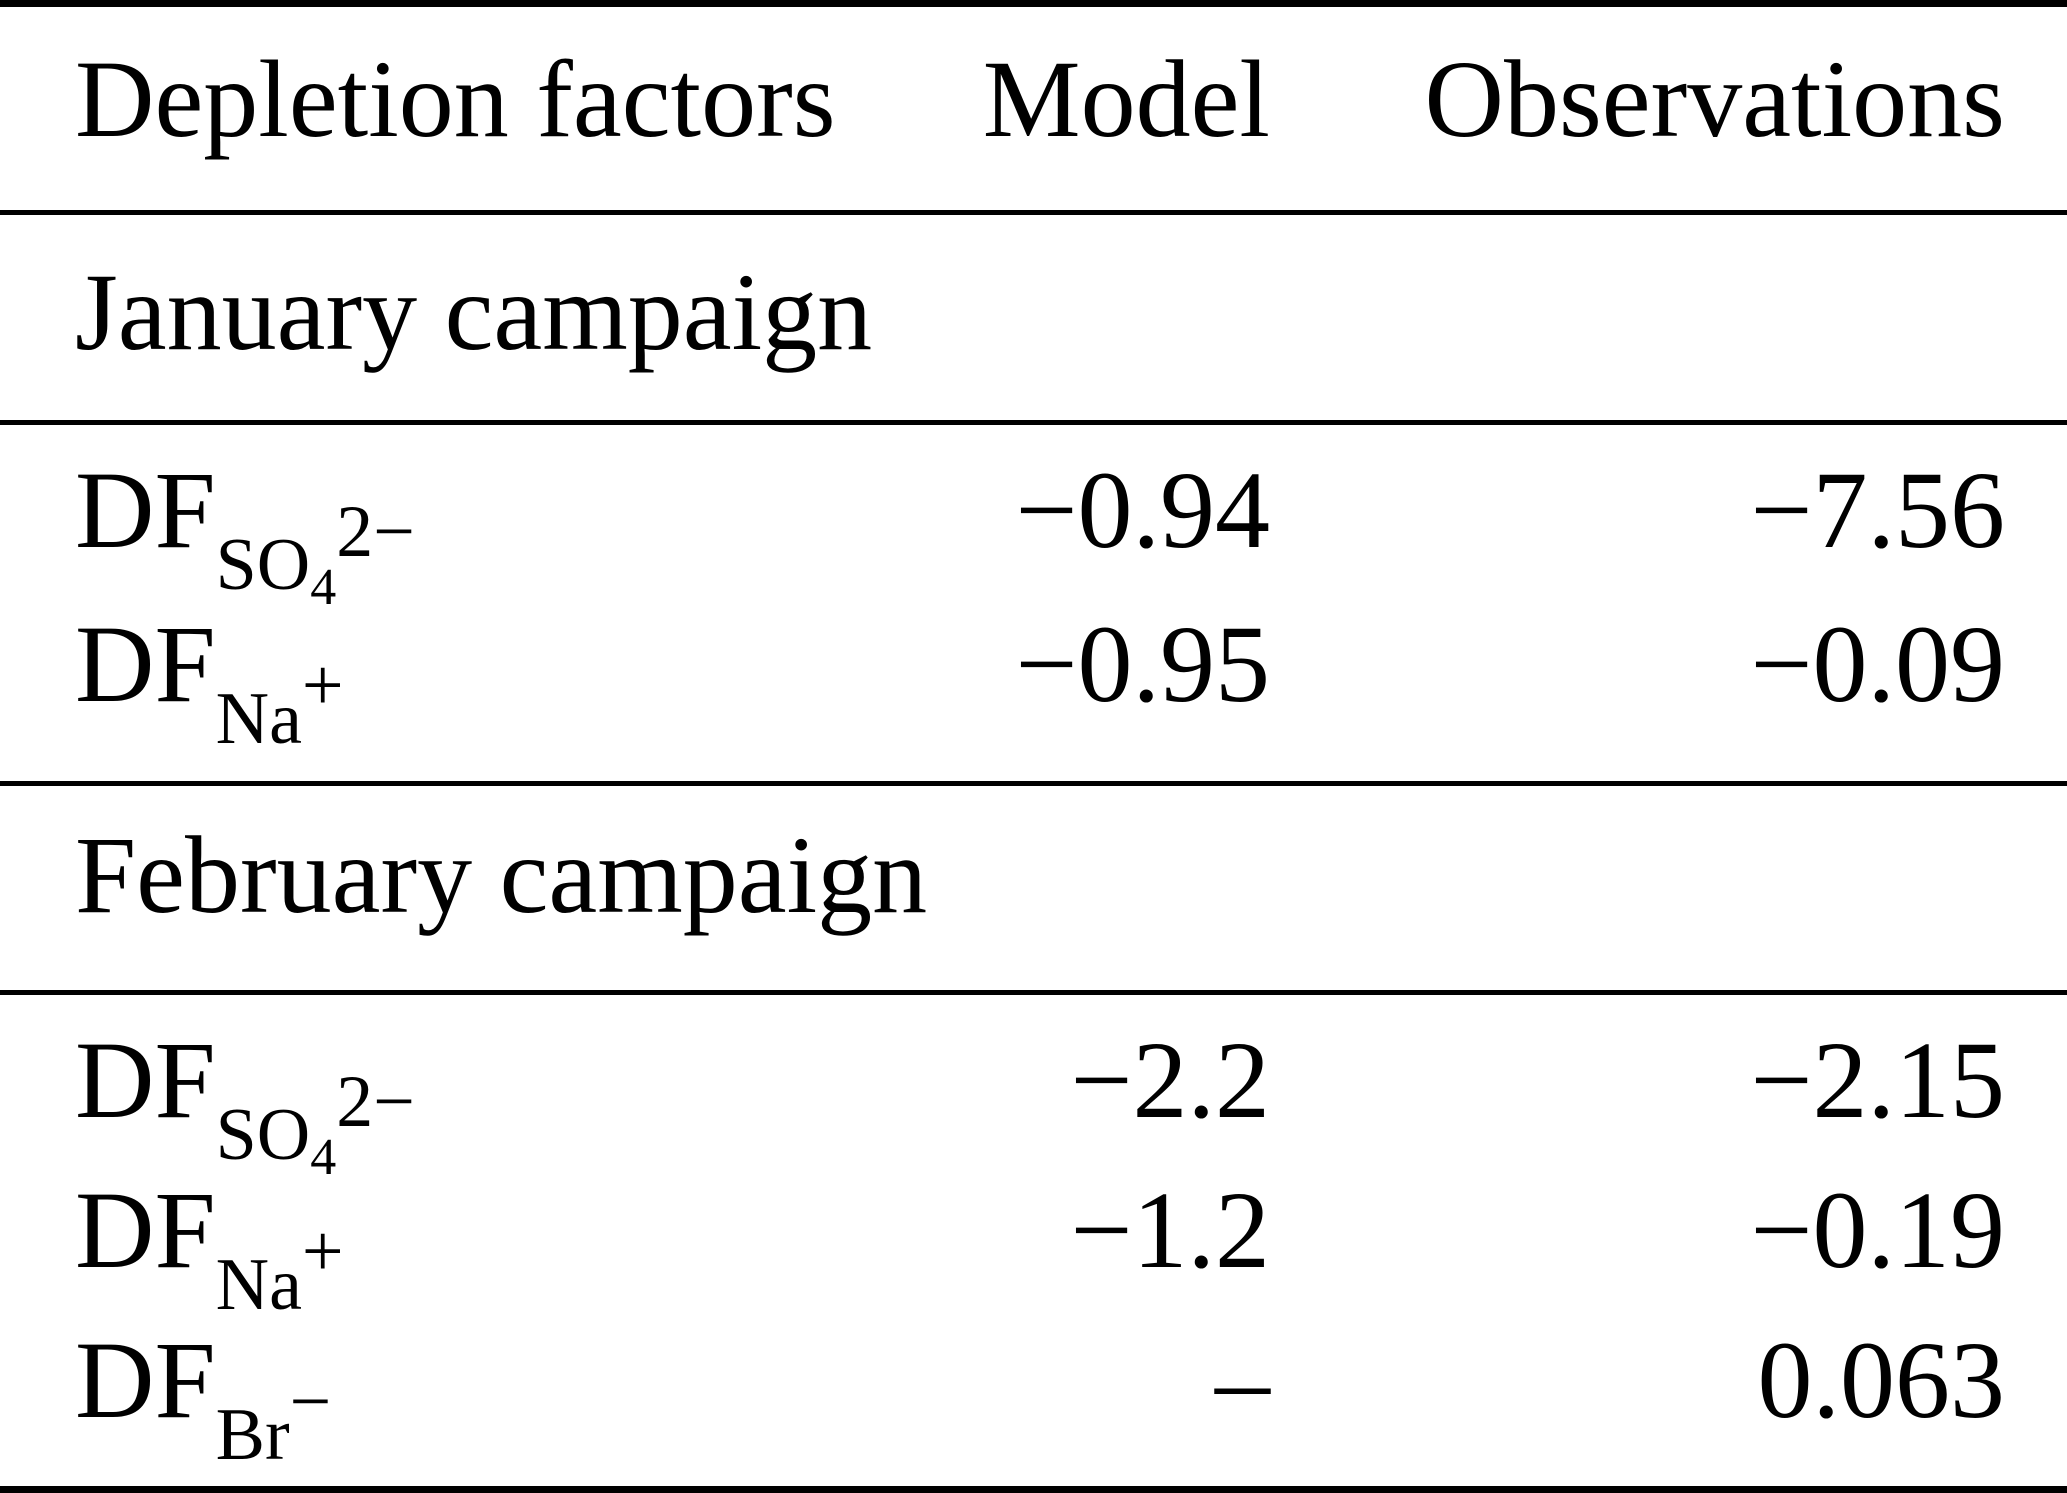 The width and height of the screenshot is (2067, 1493). I want to click on table-header-row: Depletion factors Model Observations, so click(1033, 111).